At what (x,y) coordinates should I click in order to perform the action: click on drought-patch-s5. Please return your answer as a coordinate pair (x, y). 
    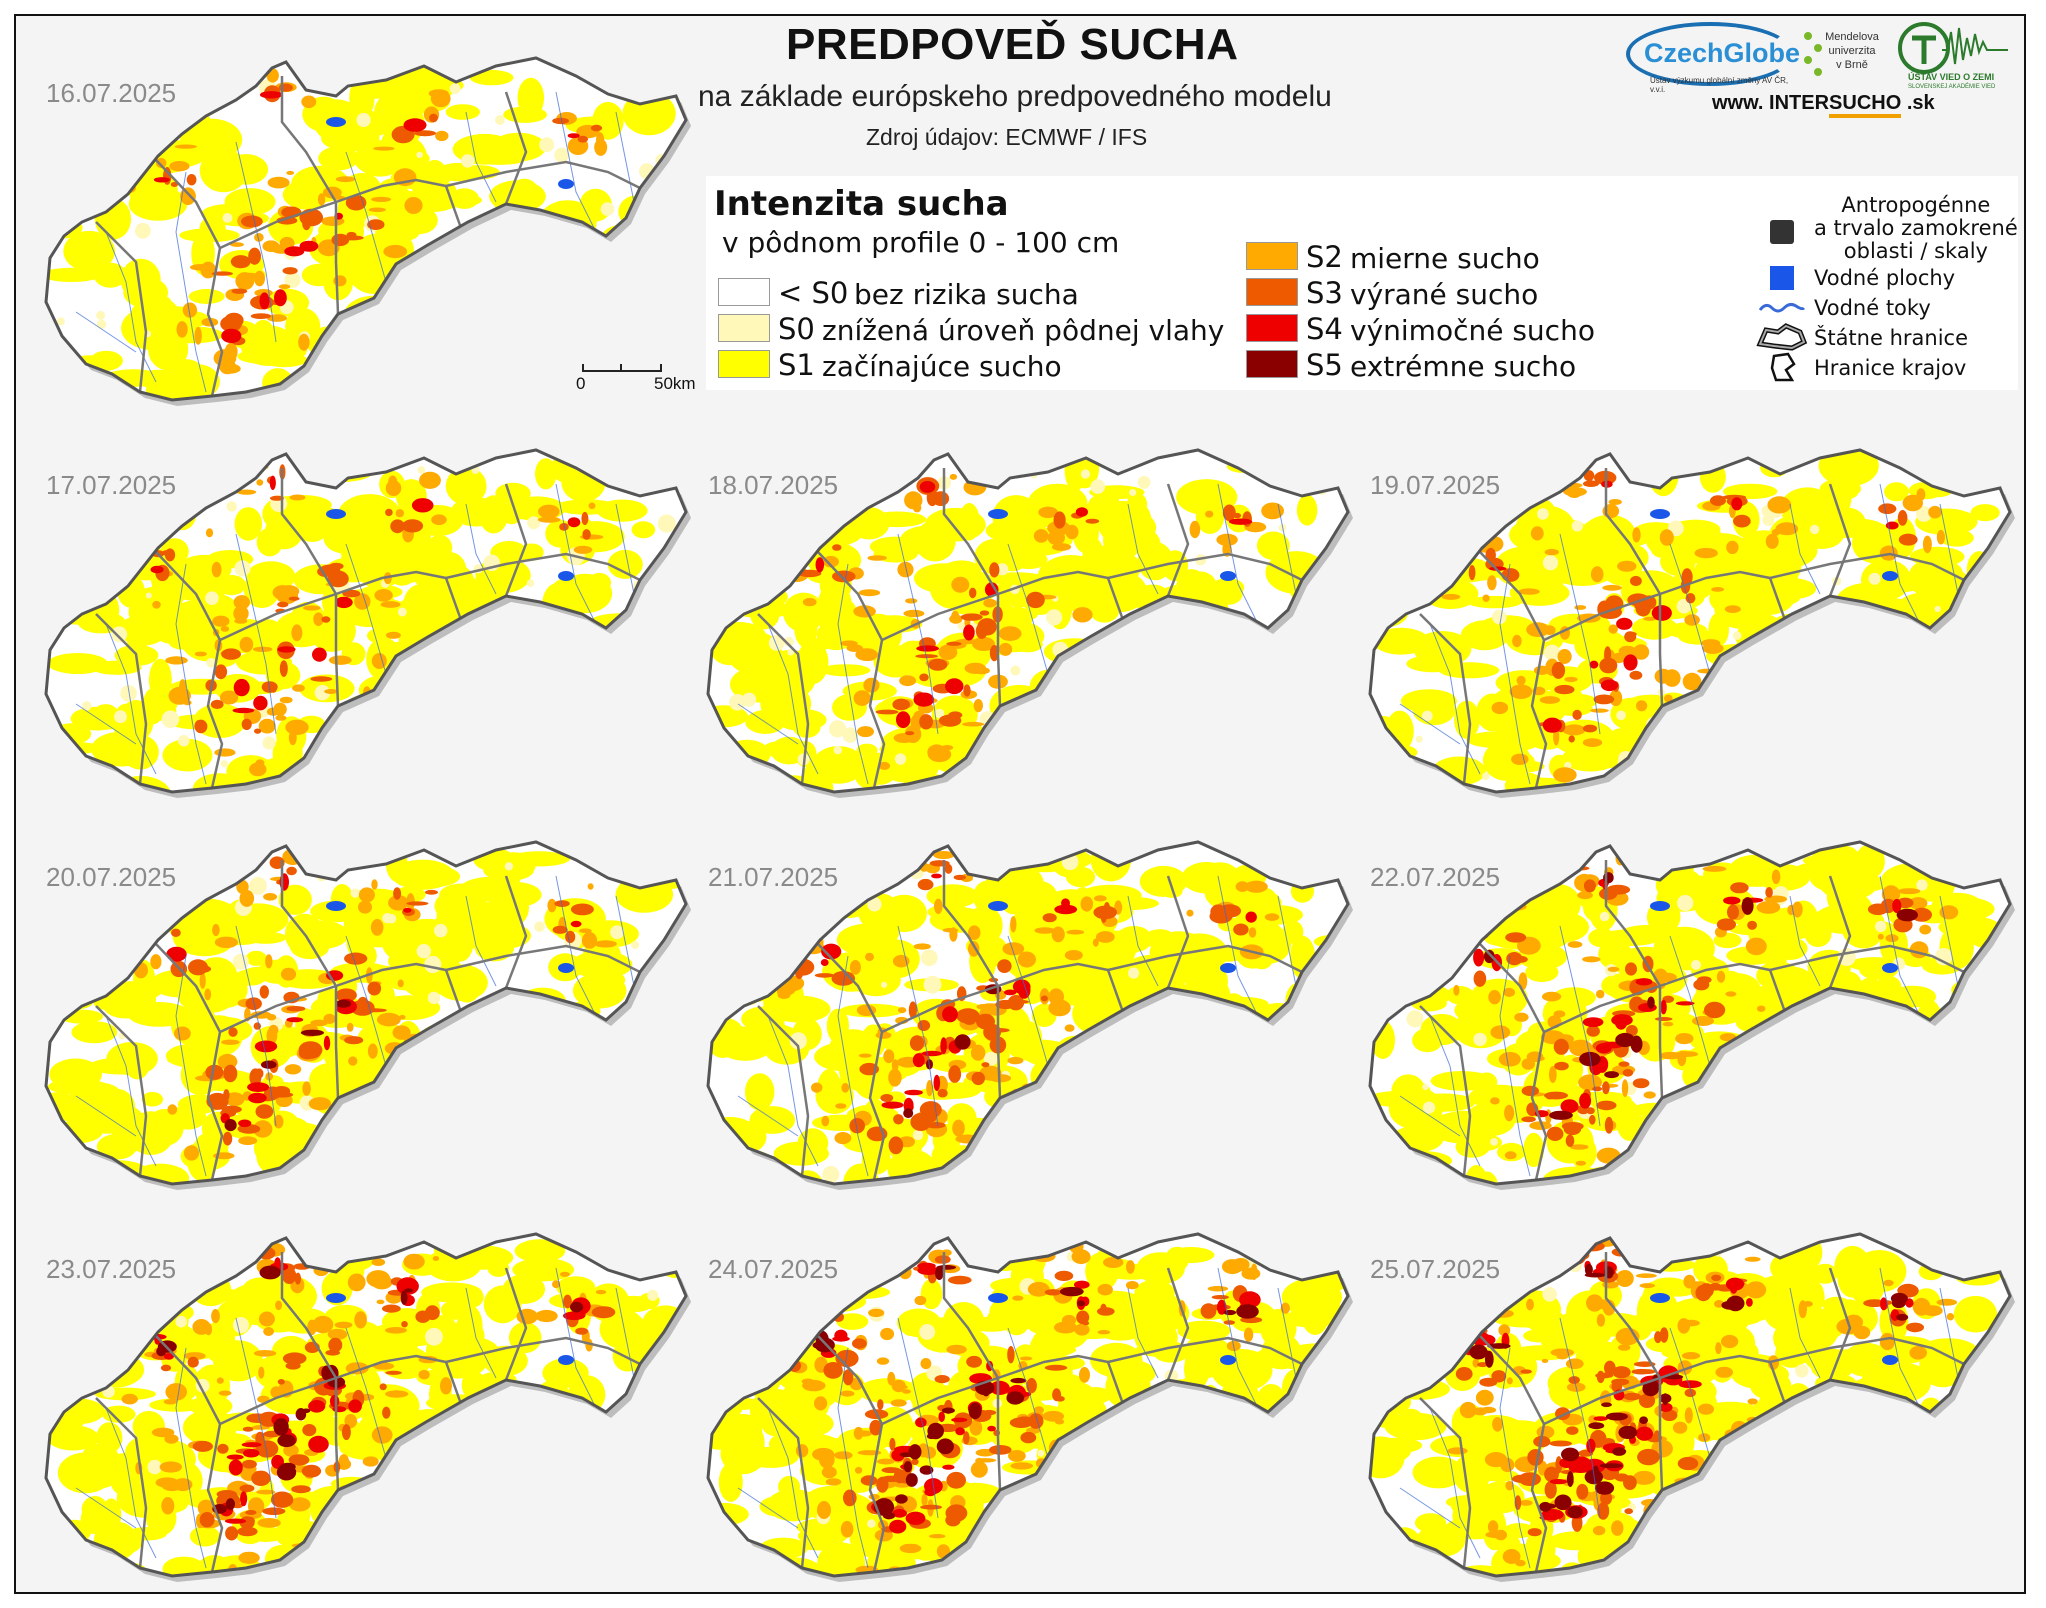
    Looking at the image, I should click on (230, 1504).